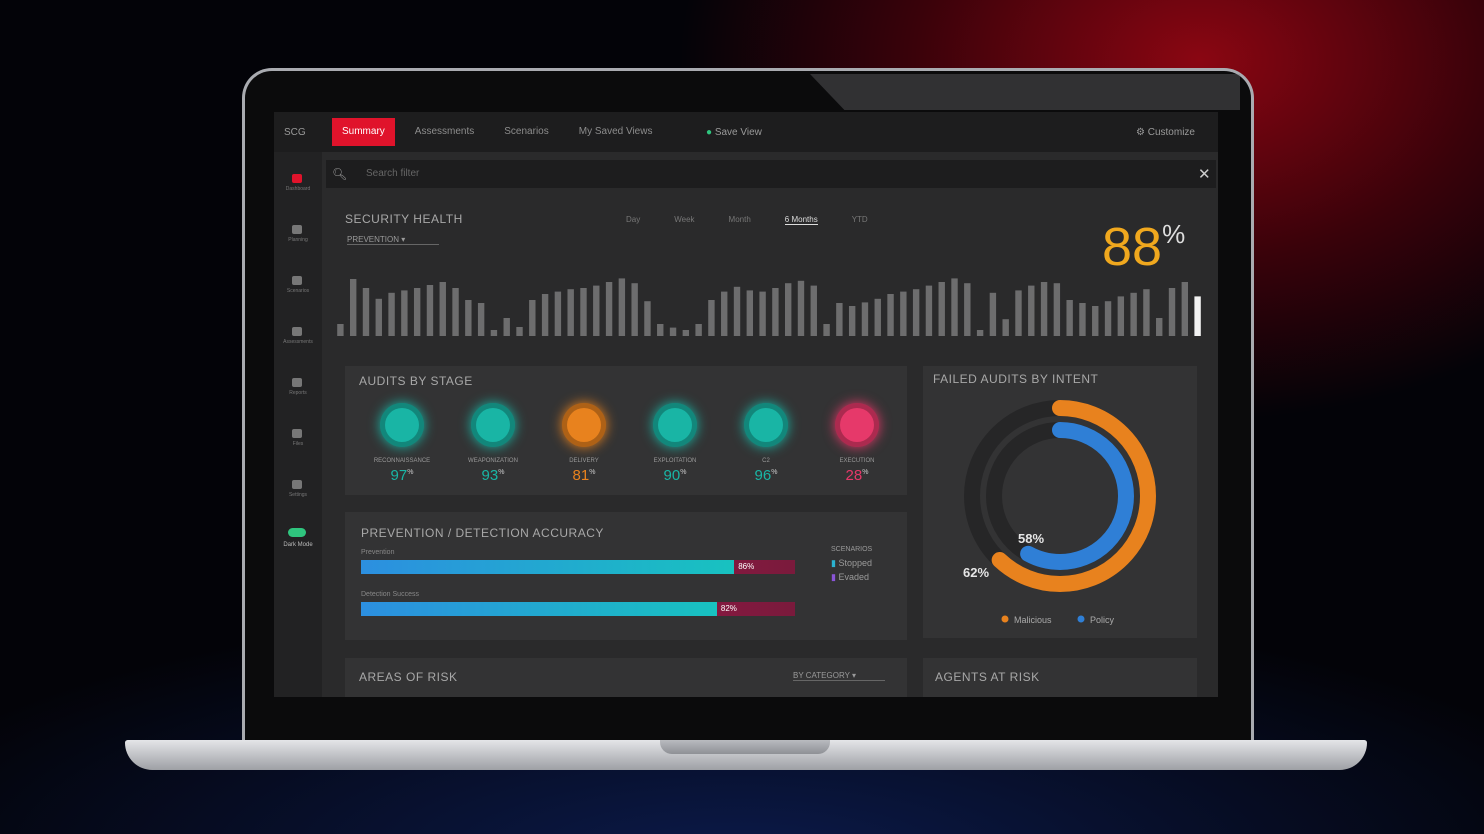  I want to click on search-placeholder: Search filter, so click(393, 173).